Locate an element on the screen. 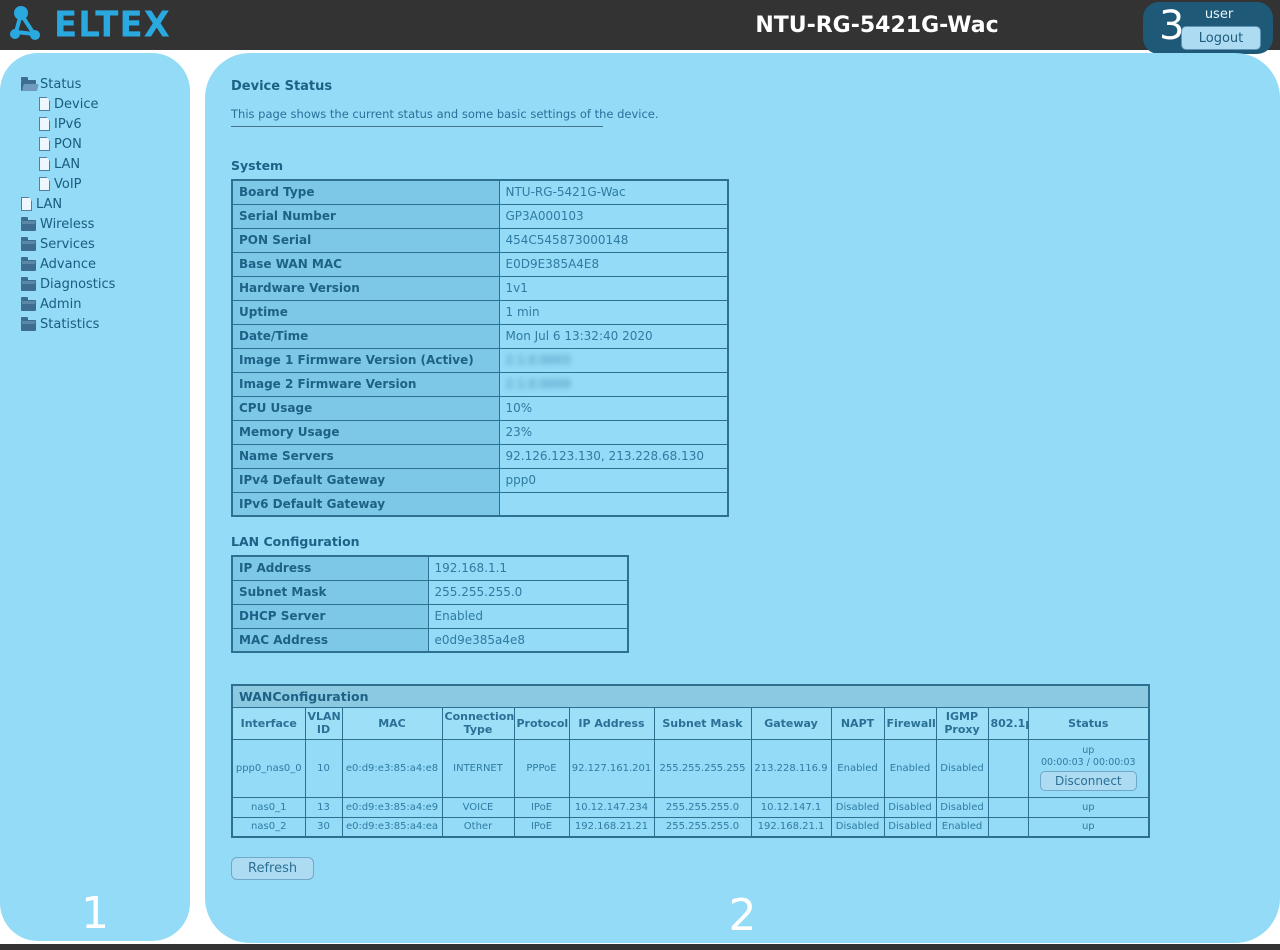 This screenshot has width=1280, height=950. row-label: Image 1 Firmware Version (Active) is located at coordinates (365, 360).